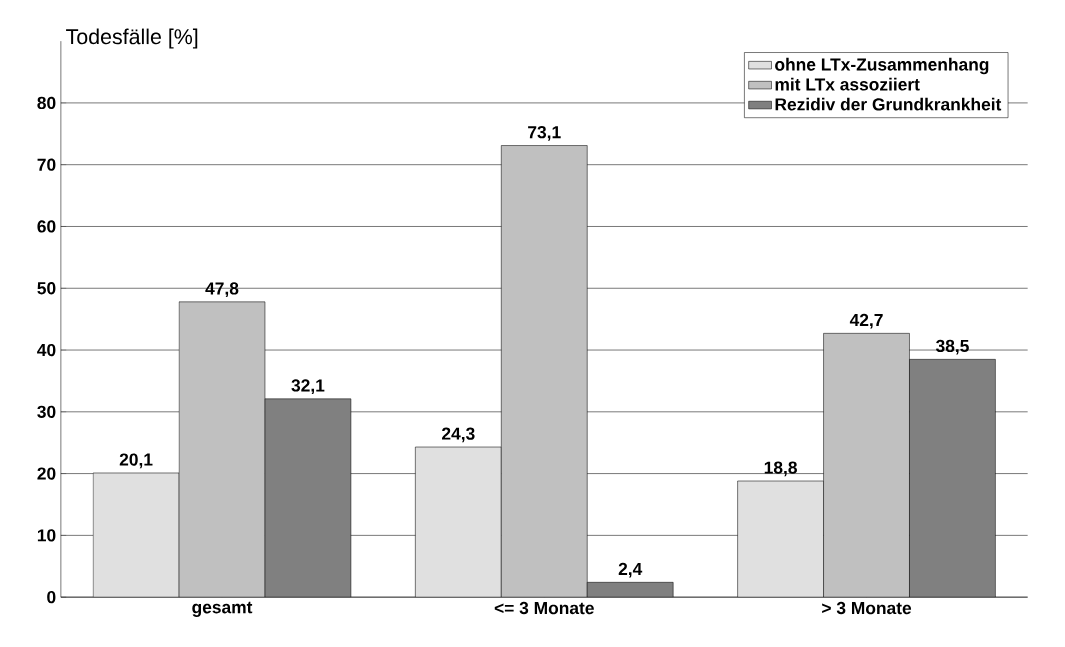 The height and width of the screenshot is (647, 1065). I want to click on y-tick-label: 60, so click(46, 226).